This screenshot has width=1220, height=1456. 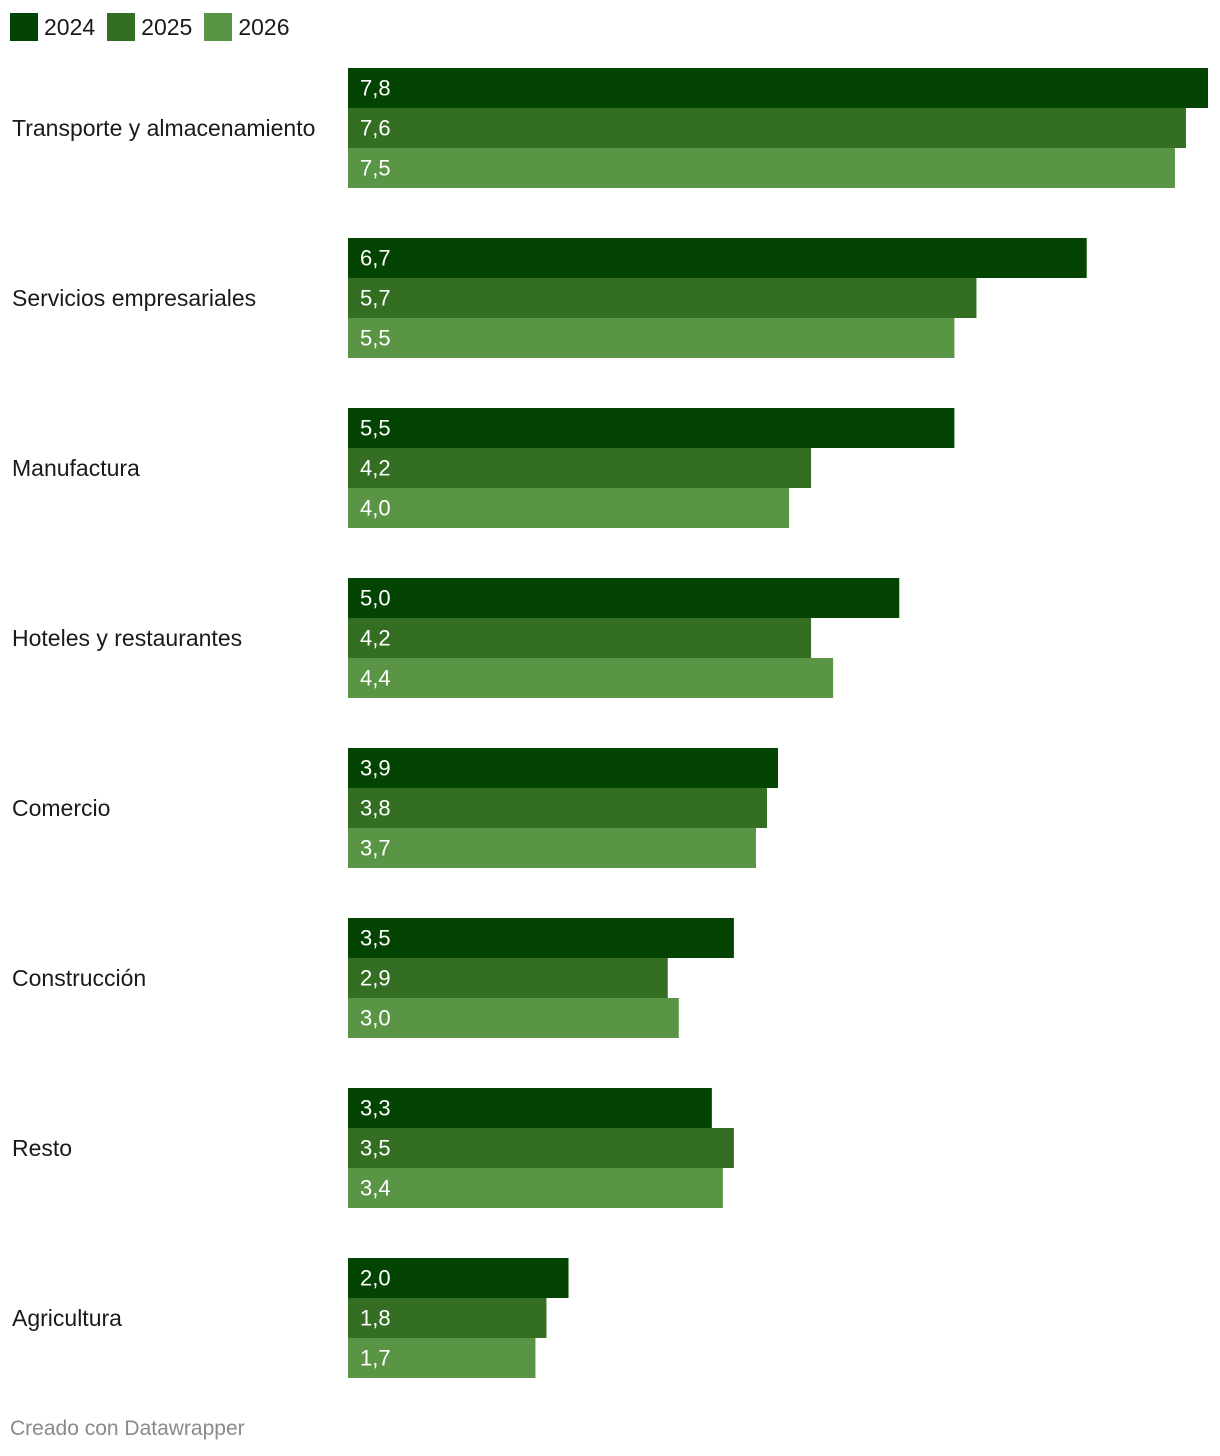 I want to click on category-group: Resto 3,3 3,5 3,4, so click(x=373, y=1148).